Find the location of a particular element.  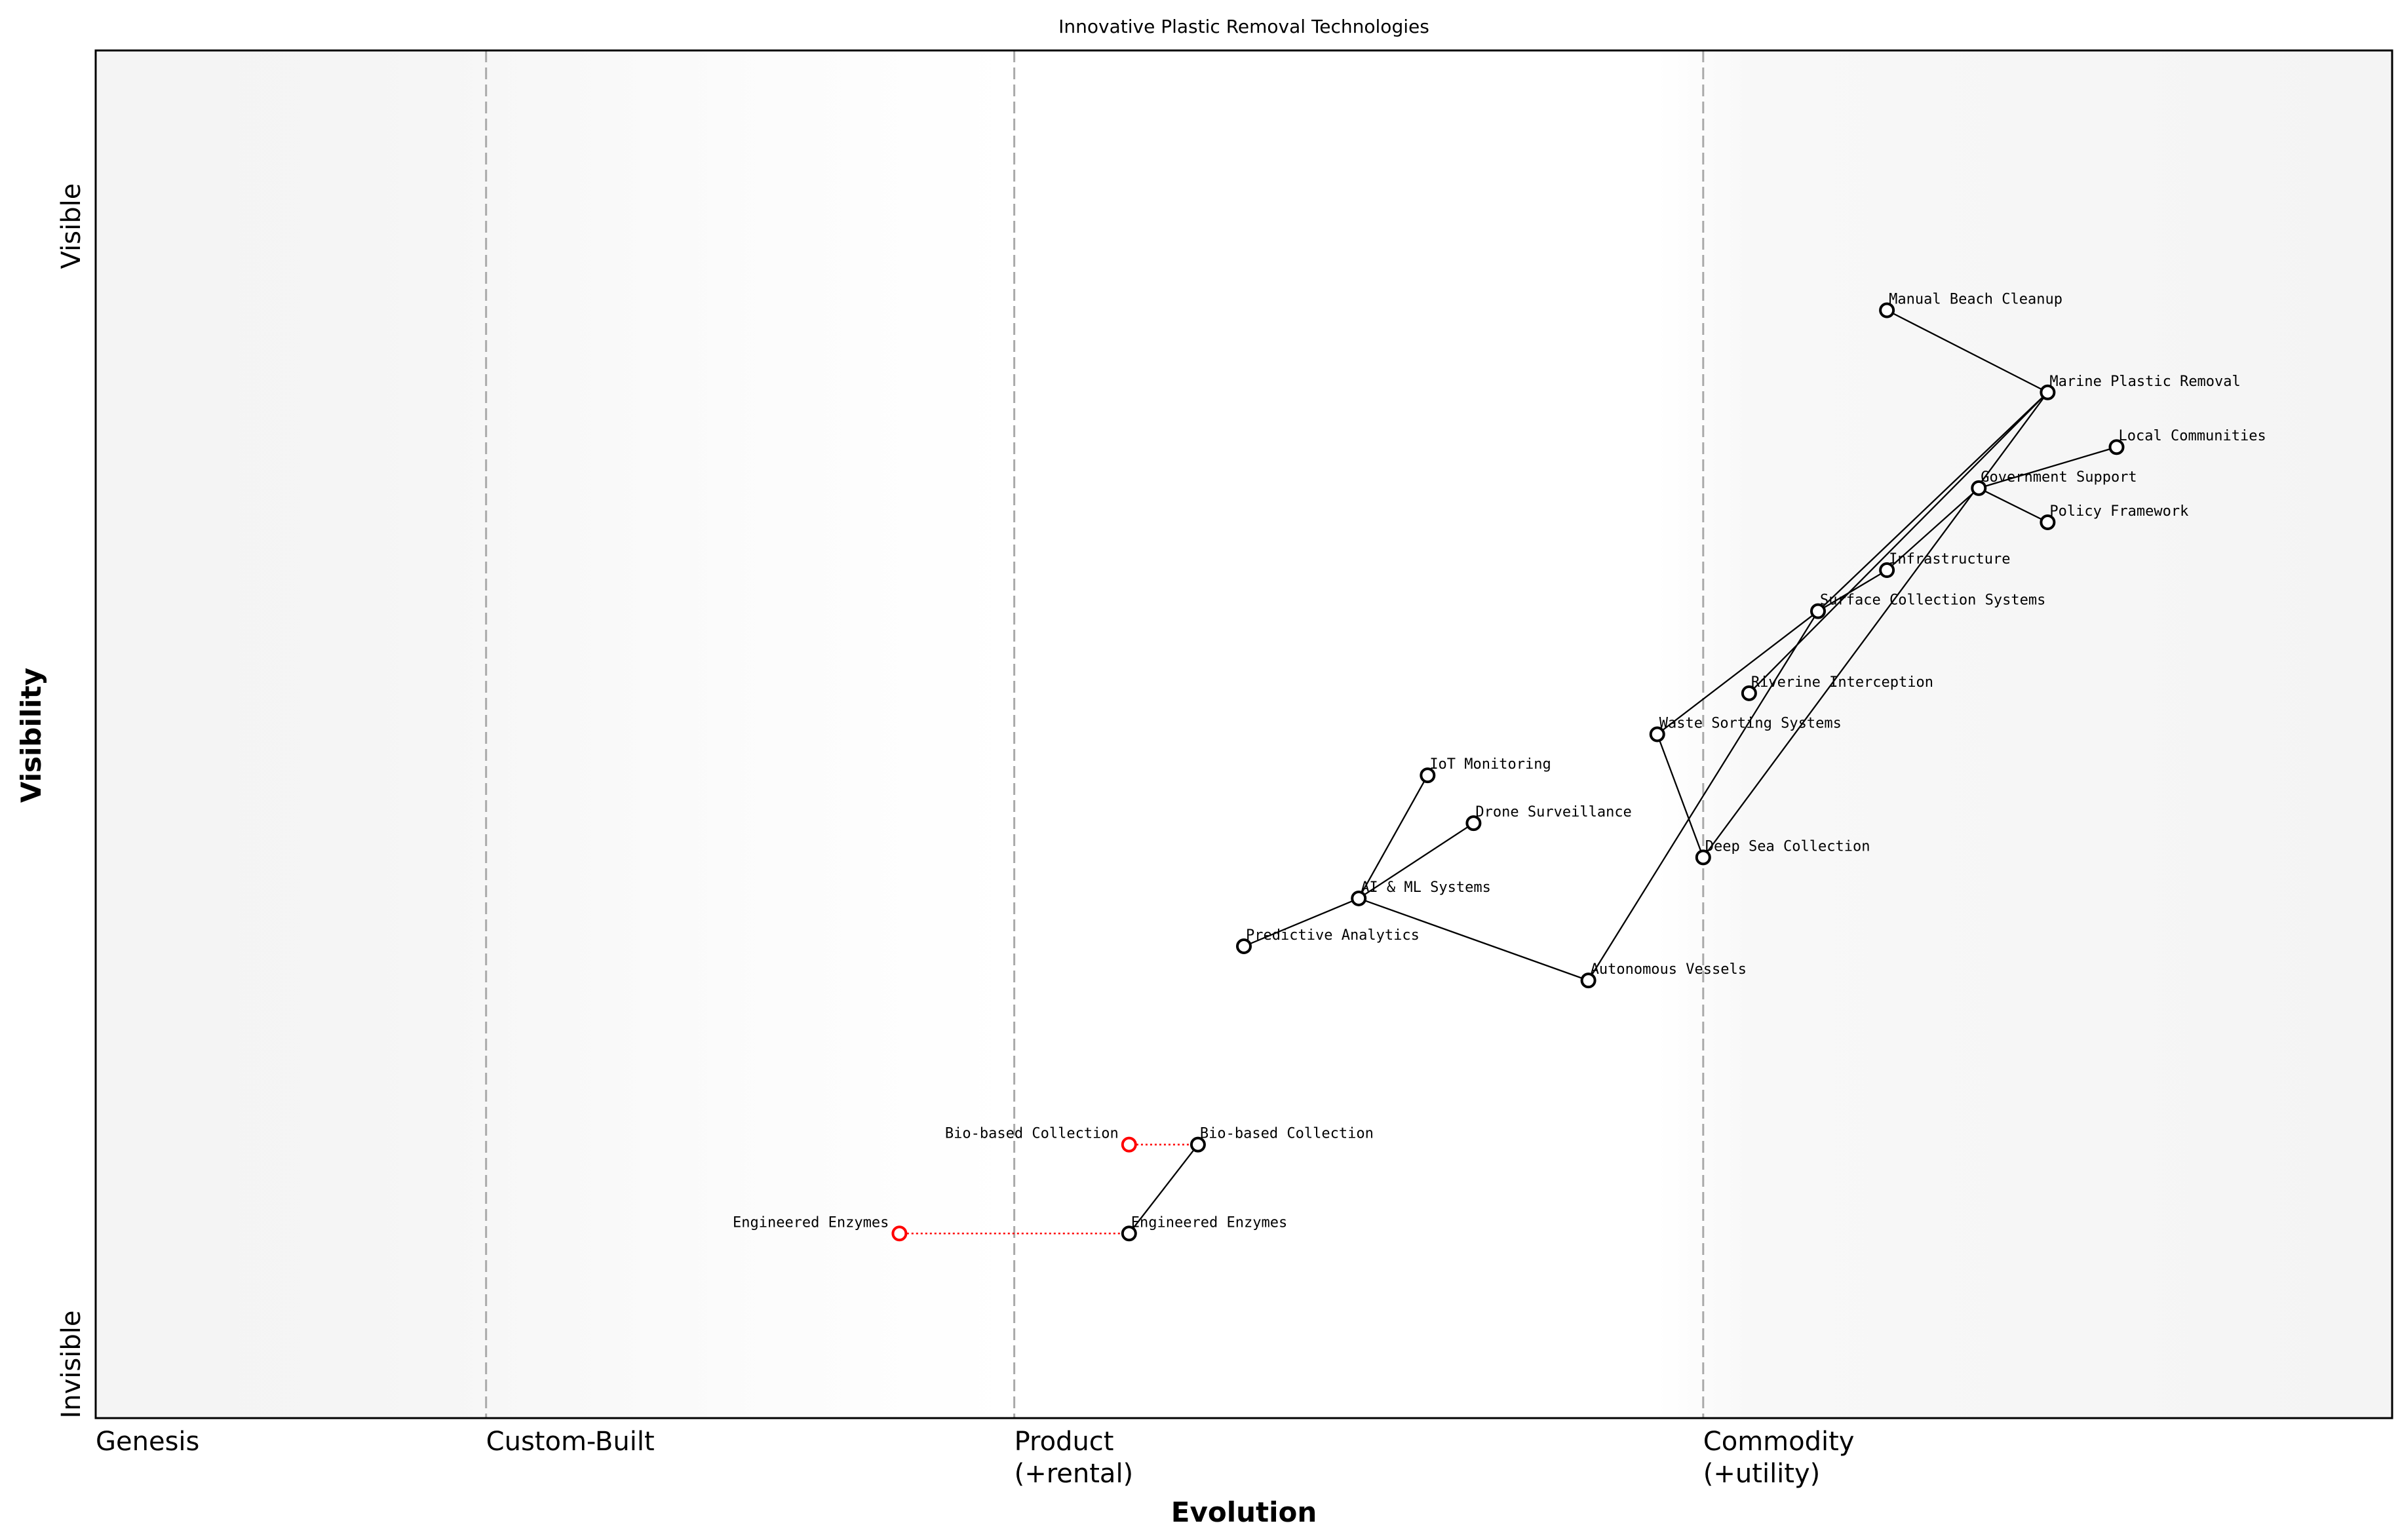

component-label: Deep Sea Collection is located at coordinates (1787, 846).